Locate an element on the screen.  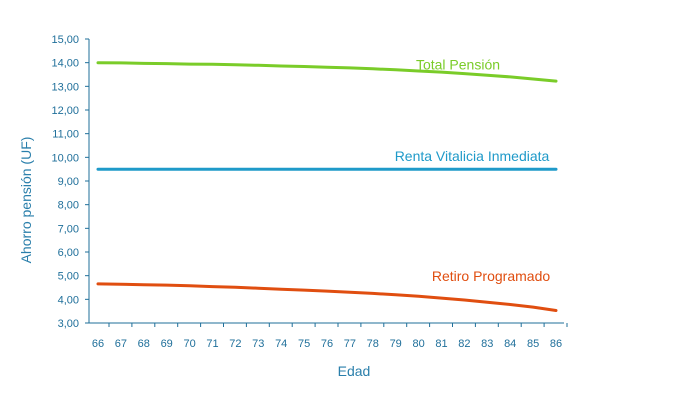
x-tick-label: 83 is located at coordinates (487, 344).